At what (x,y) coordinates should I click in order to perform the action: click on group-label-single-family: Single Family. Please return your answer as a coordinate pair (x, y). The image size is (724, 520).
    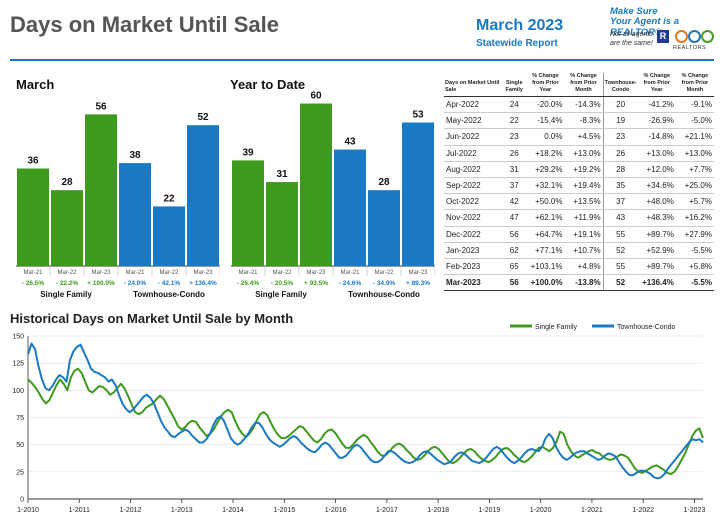
    Looking at the image, I should click on (66, 294).